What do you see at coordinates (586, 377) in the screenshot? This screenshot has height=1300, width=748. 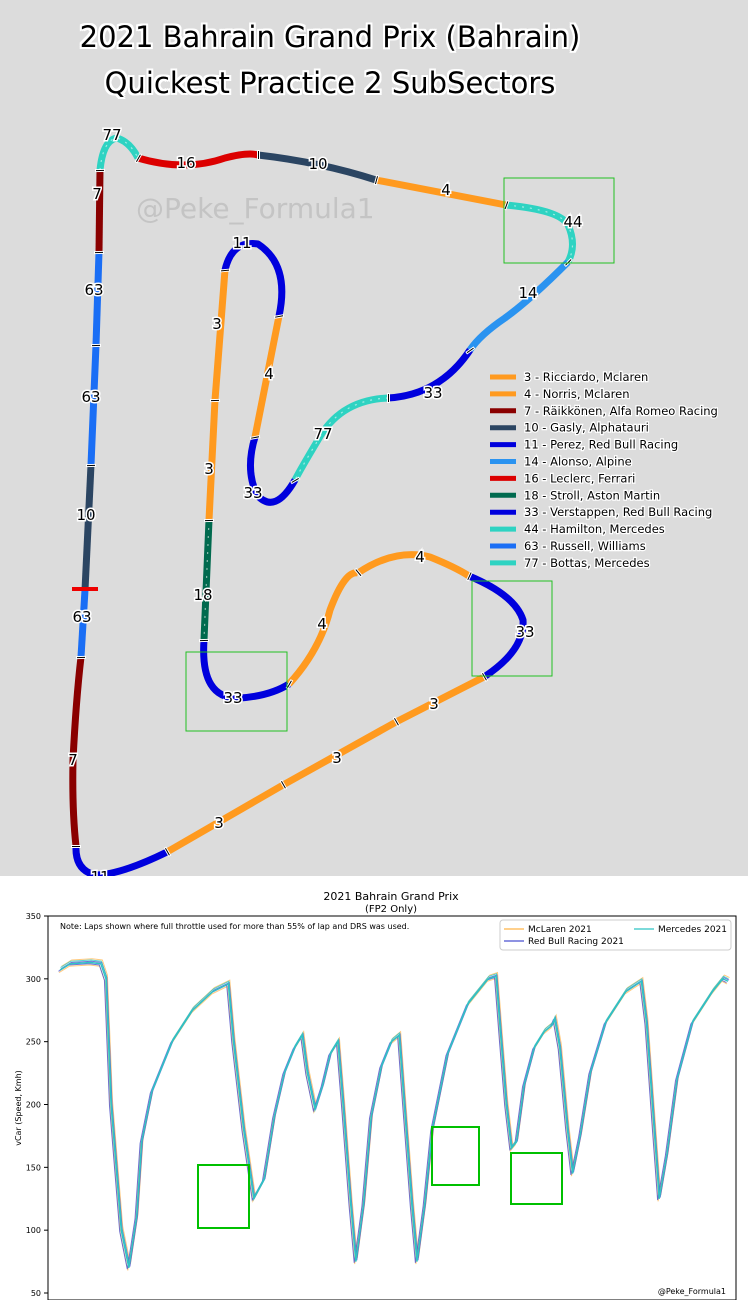 I see `legend-label: 3 - Ricciardo, Mclaren` at bounding box center [586, 377].